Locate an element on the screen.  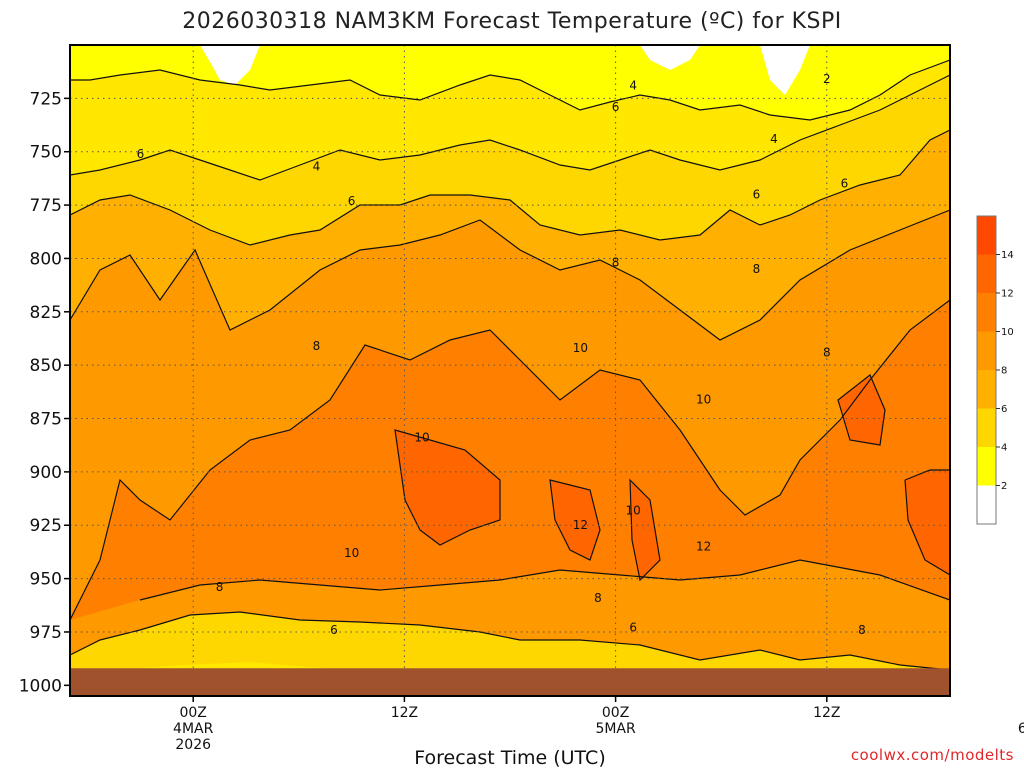
y-tick-label: 950 is located at coordinates (46, 580).